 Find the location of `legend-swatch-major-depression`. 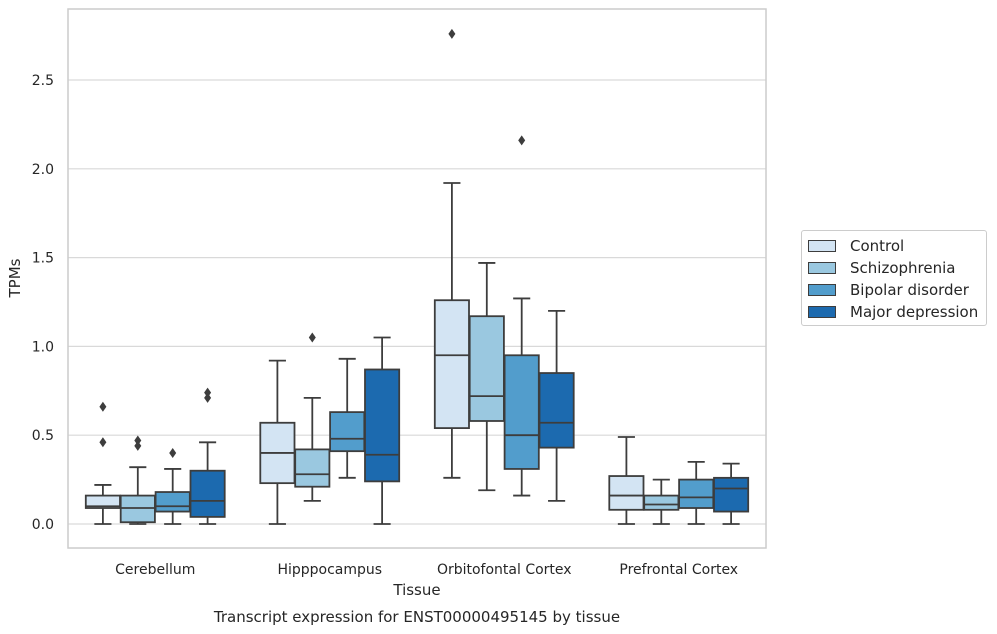

legend-swatch-major-depression is located at coordinates (822, 312).